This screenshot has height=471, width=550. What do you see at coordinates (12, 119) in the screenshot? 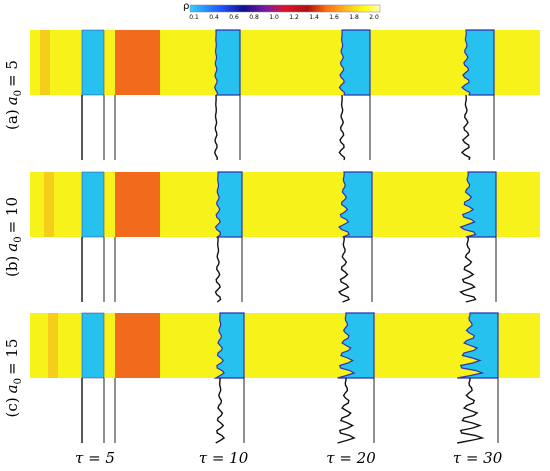
I see `row-tag: (a)` at bounding box center [12, 119].